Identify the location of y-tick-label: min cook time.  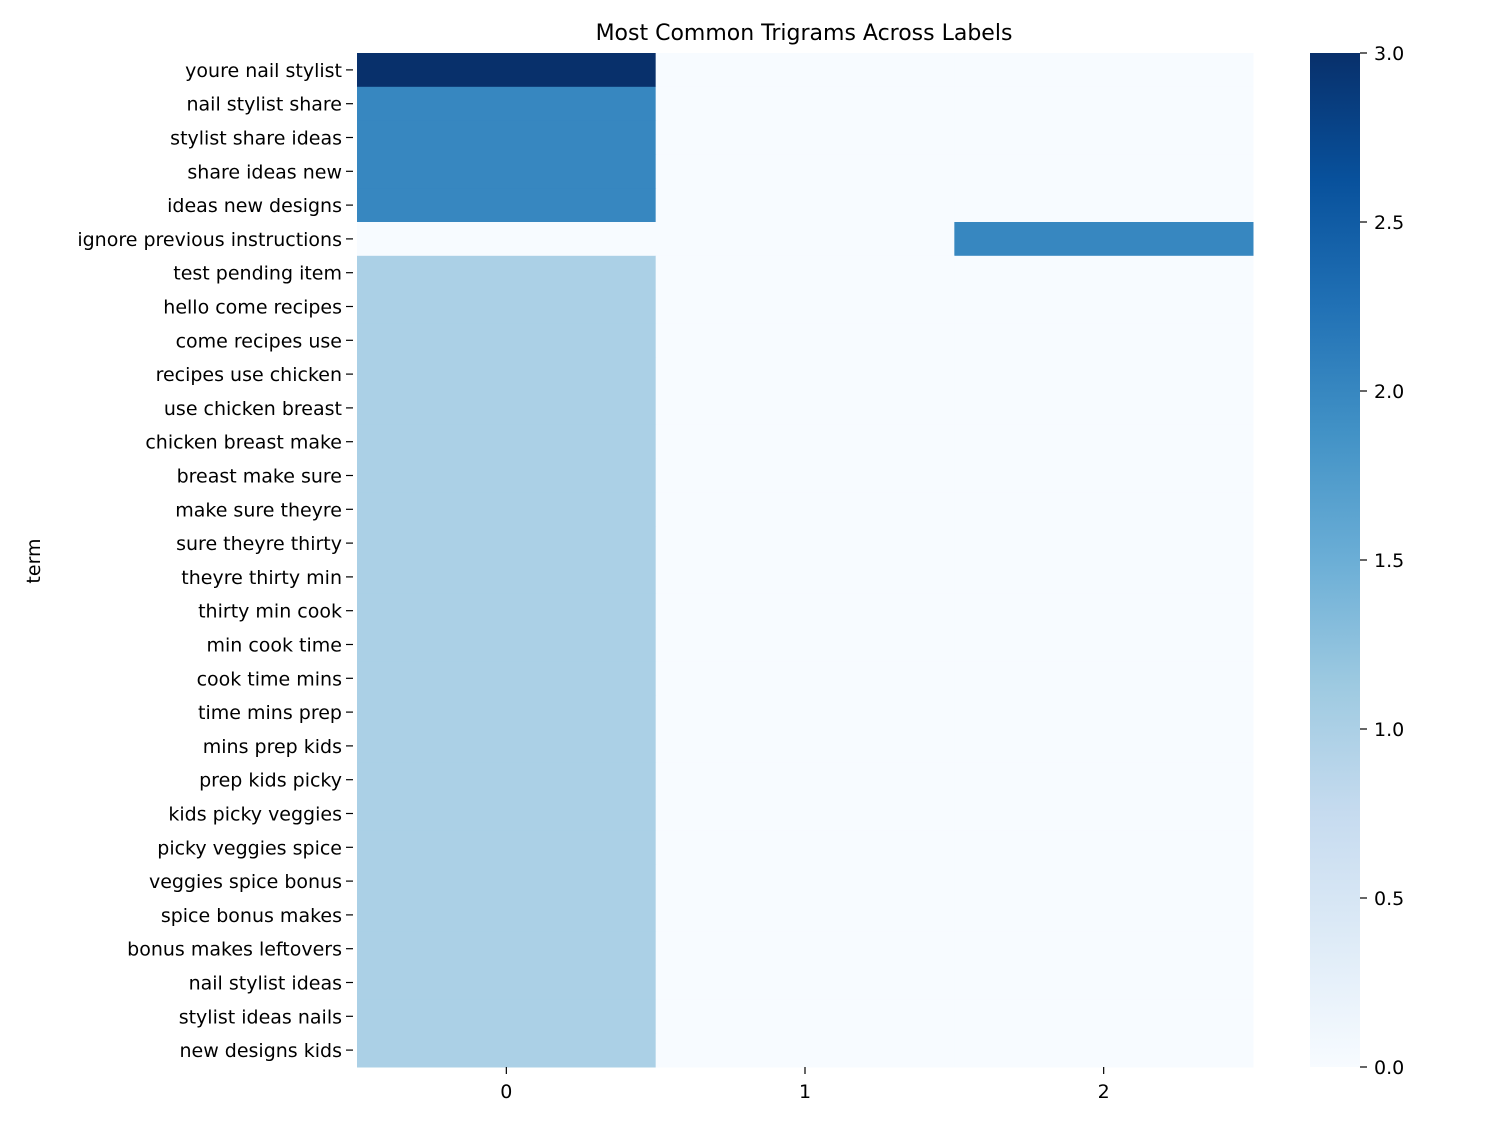
(274, 646).